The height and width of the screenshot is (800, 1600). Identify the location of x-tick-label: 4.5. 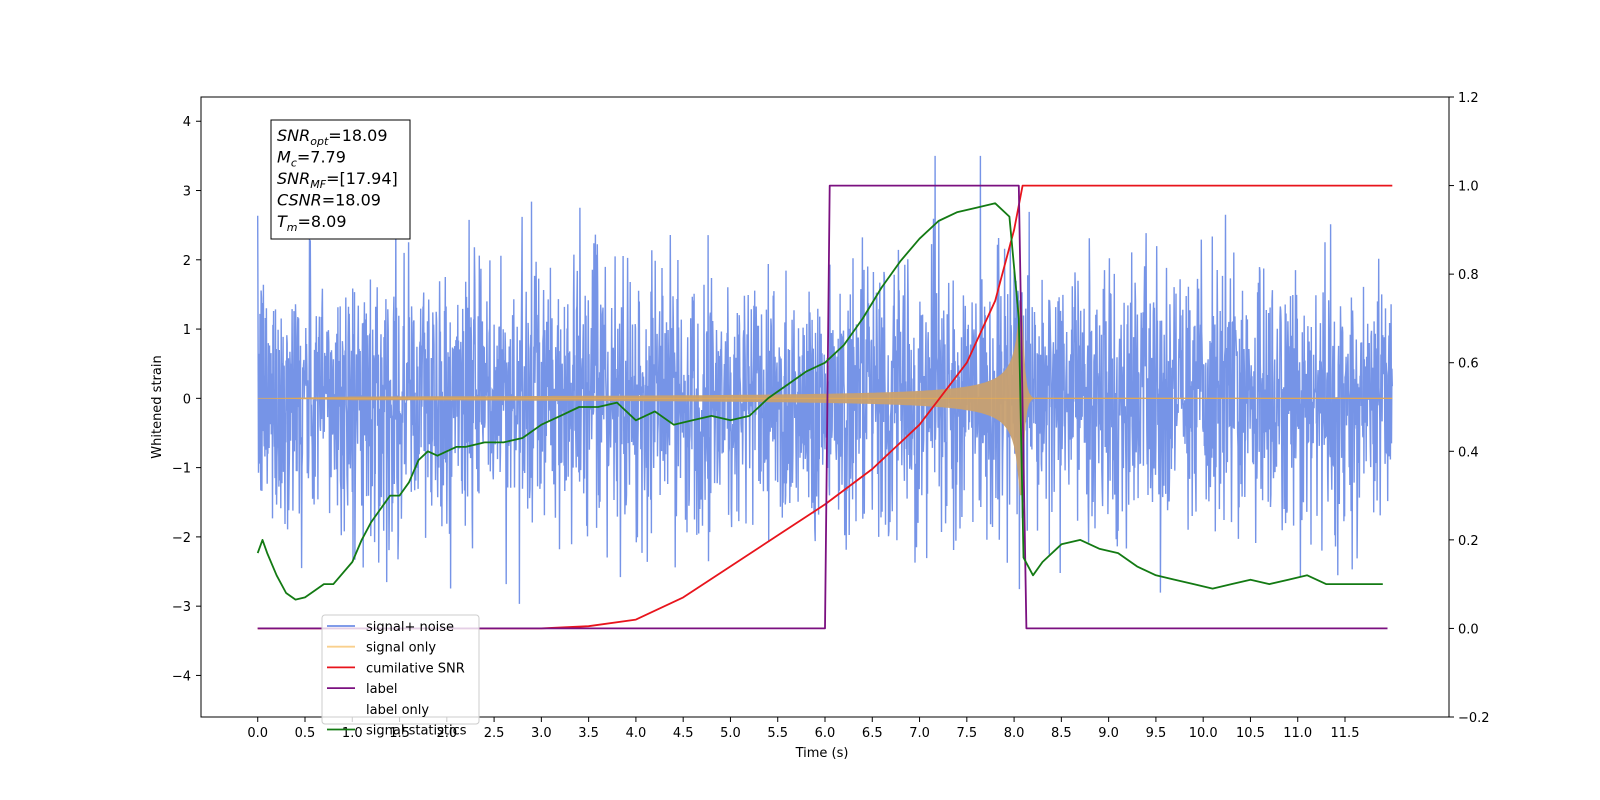
(683, 733).